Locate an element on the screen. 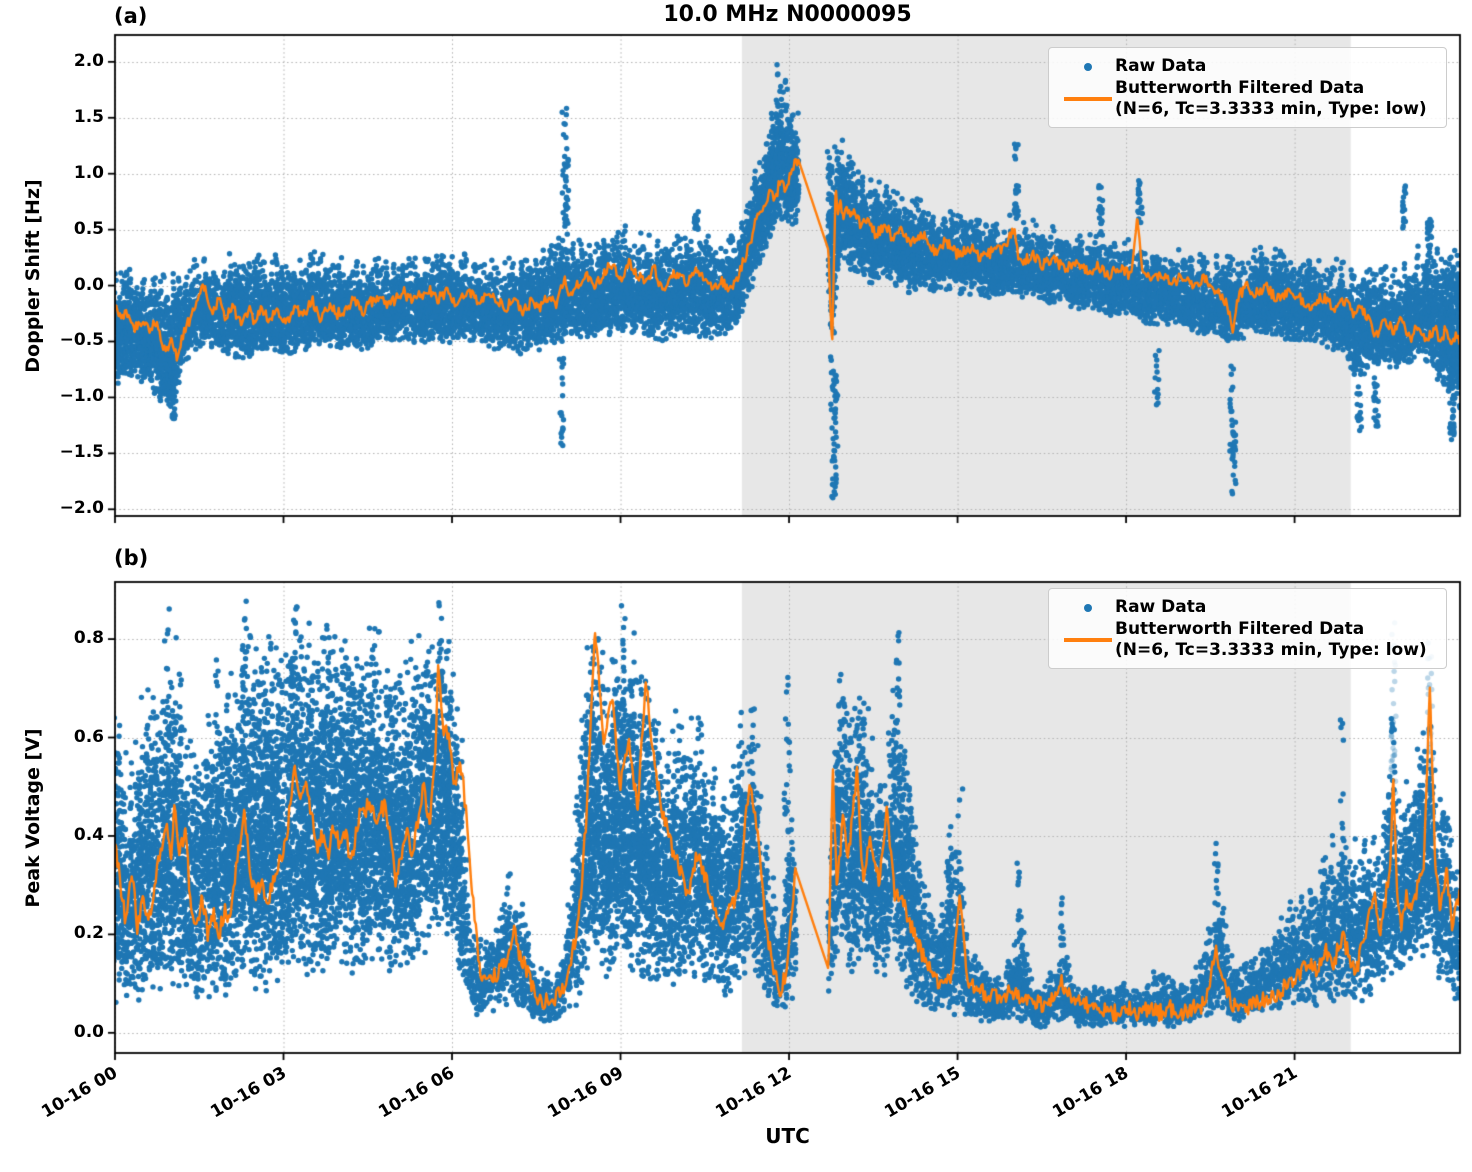  y-tick-label: −1.5 is located at coordinates (81, 452).